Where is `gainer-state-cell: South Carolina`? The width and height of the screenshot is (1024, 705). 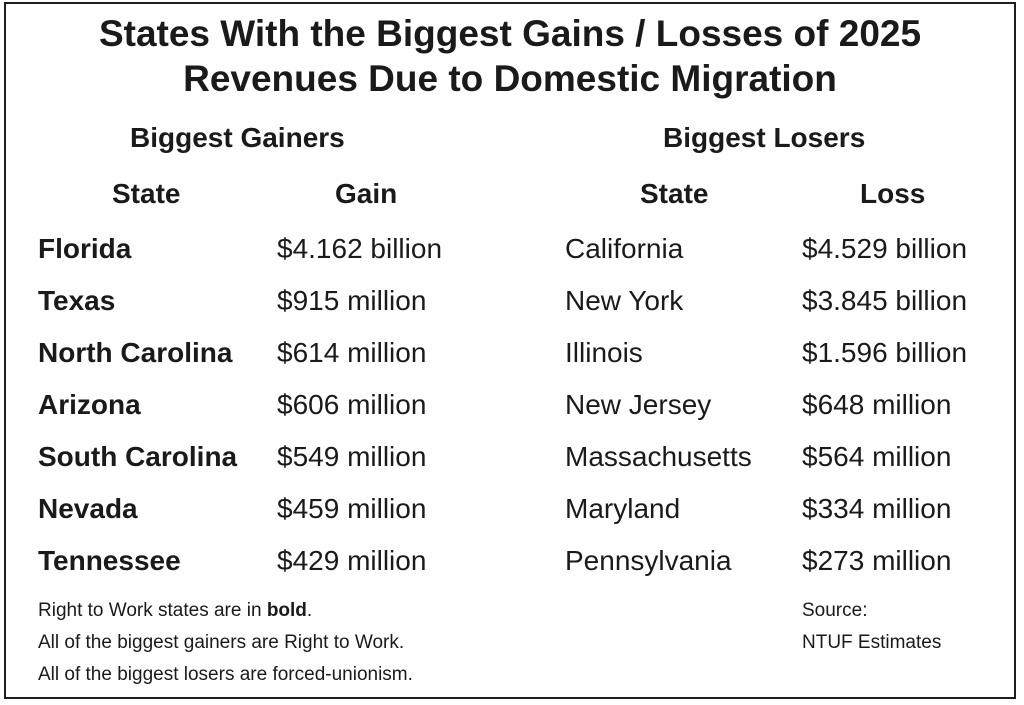
gainer-state-cell: South Carolina is located at coordinates (138, 456).